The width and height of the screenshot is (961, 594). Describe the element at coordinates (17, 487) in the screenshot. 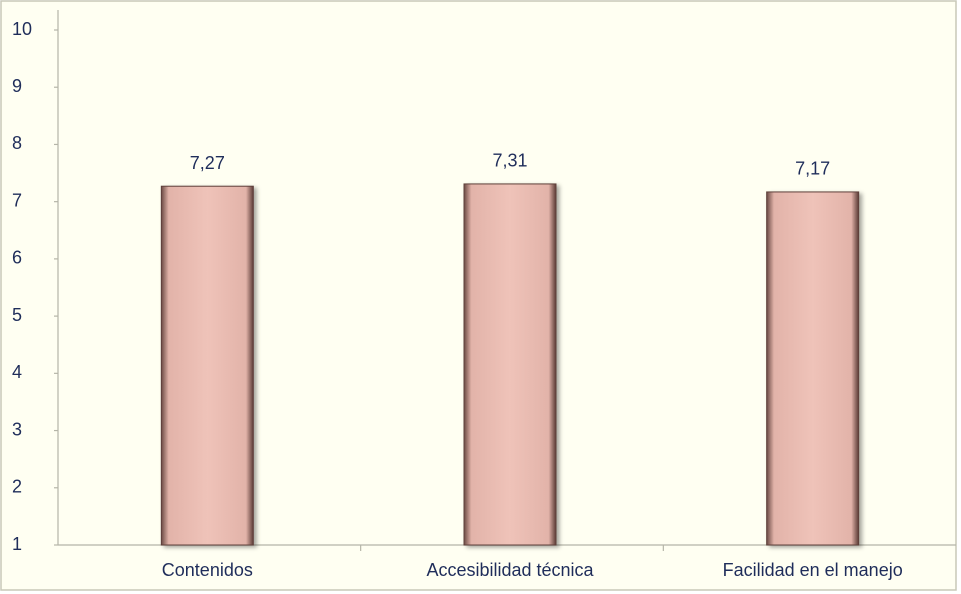

I see `y-tick-label: 2` at that location.